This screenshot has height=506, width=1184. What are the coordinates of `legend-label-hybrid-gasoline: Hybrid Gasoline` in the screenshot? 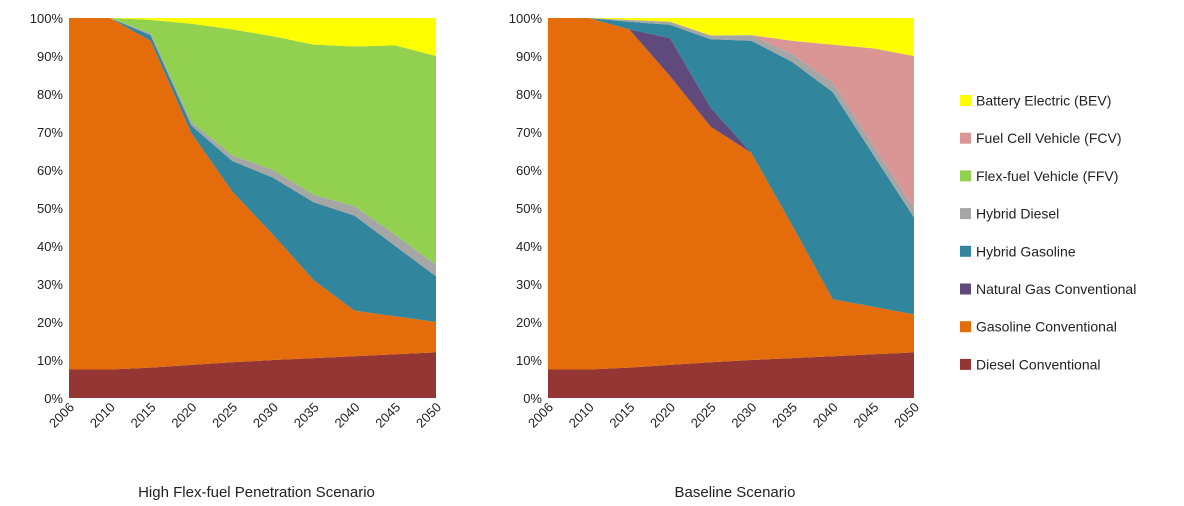 It's located at (1026, 251).